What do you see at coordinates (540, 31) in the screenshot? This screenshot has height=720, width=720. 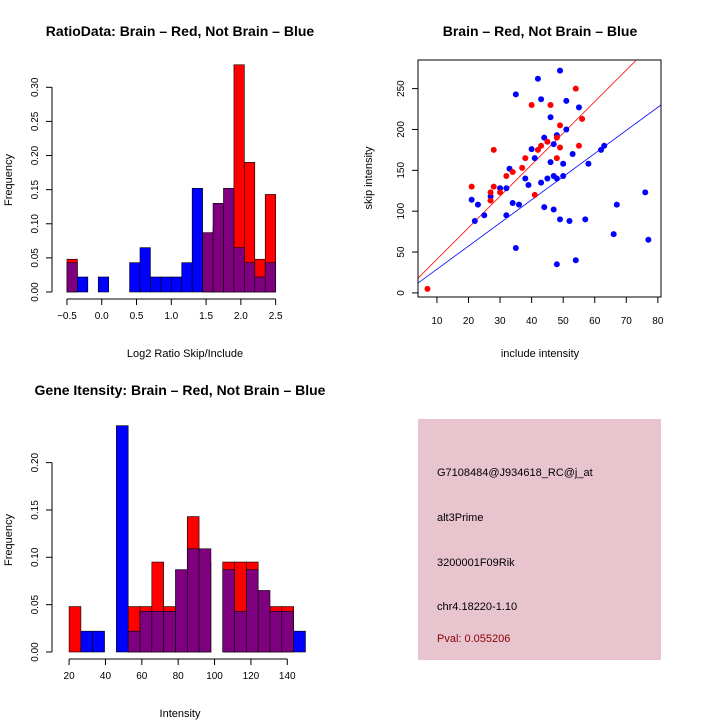 I see `scatter-chart-title: Brain – Red, Not Brain – Blue` at bounding box center [540, 31].